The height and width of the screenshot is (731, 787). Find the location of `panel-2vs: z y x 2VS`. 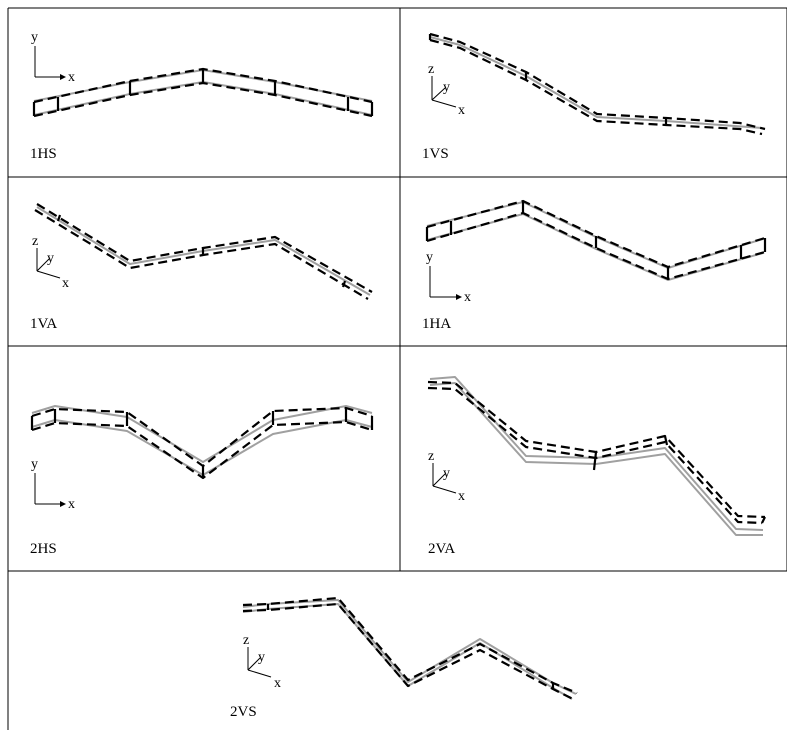

panel-2vs: z y x 2VS is located at coordinates (404, 658).